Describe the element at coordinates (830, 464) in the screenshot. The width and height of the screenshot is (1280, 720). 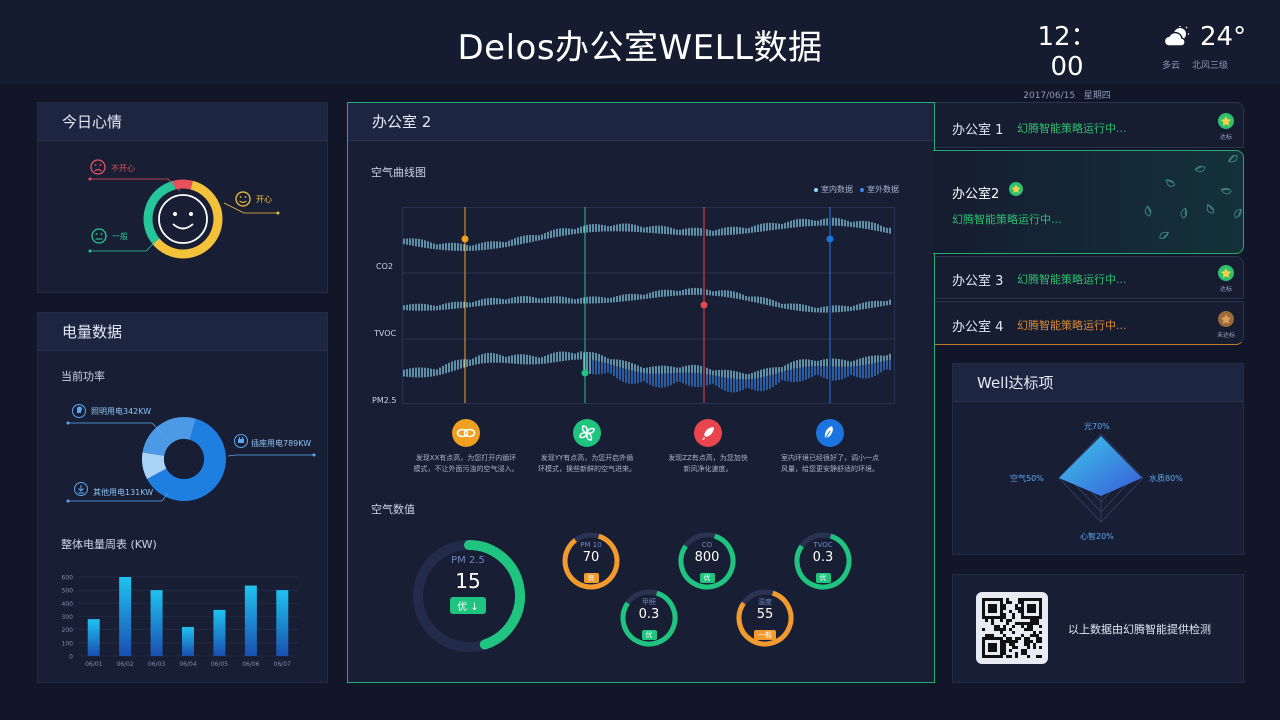
I see `tip-text-4: 室内环境已经很好了，调小一点 风量，给您更安静舒适的环境。` at that location.